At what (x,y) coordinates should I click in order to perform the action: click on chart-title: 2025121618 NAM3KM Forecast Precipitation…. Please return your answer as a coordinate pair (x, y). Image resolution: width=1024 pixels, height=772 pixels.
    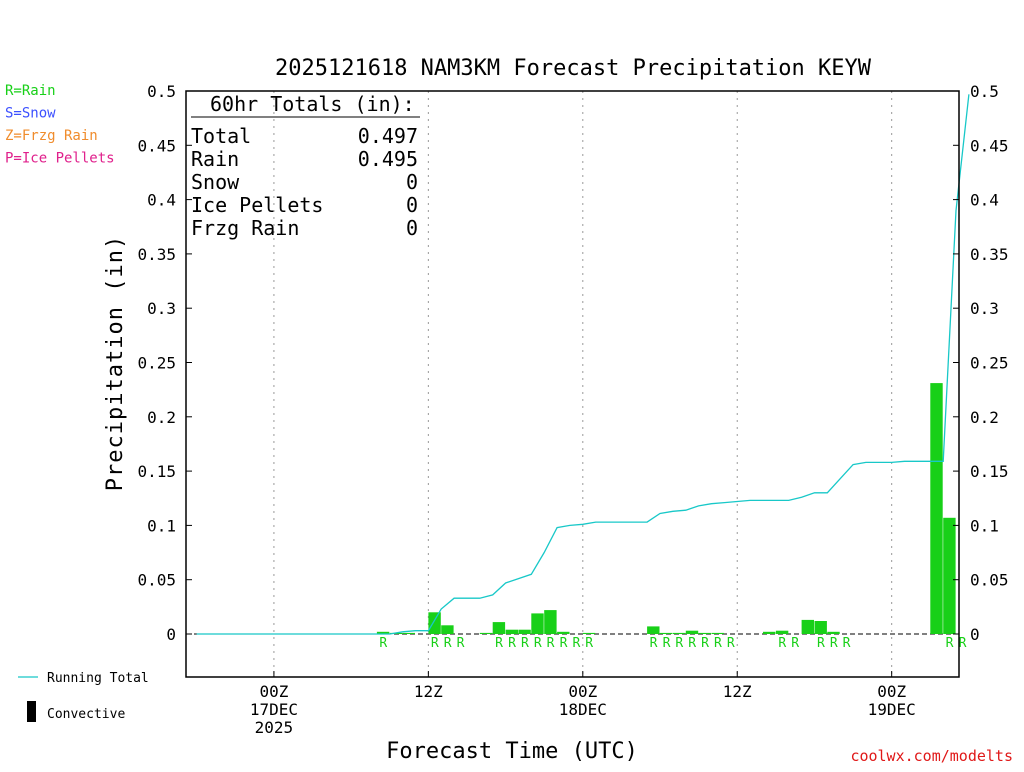
    Looking at the image, I should click on (573, 68).